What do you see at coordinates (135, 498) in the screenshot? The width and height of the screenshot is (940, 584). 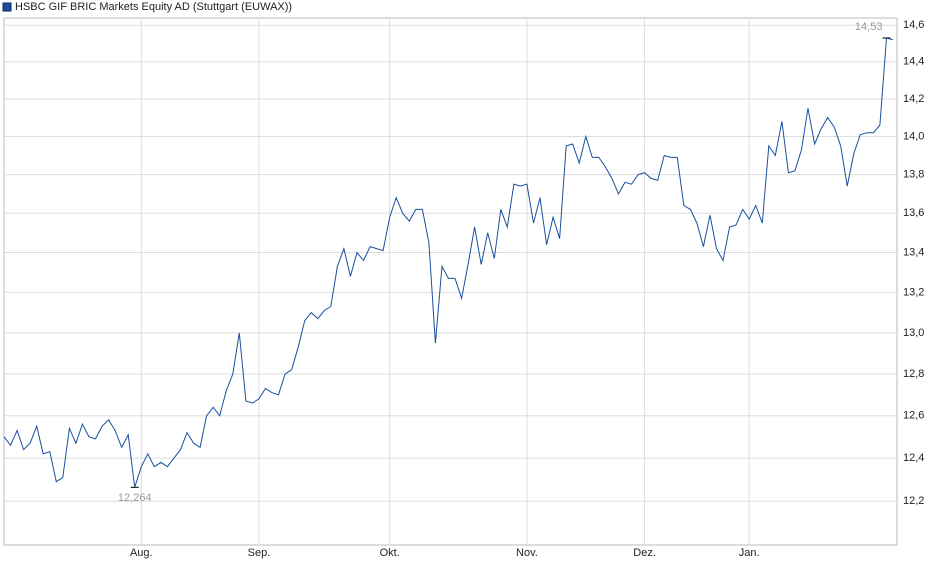 I see `min-label: 12,264` at bounding box center [135, 498].